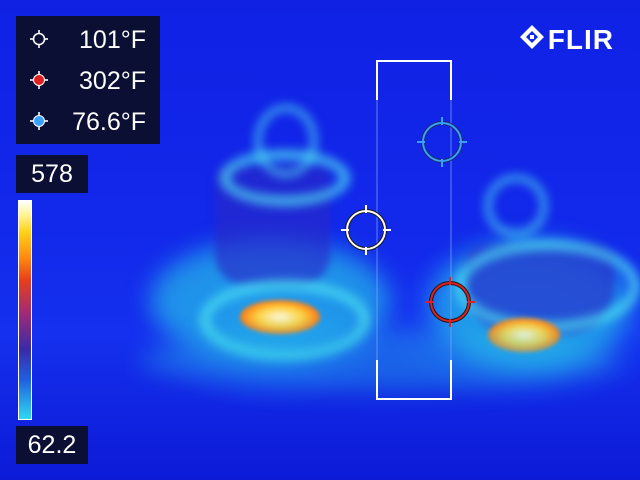 Image resolution: width=640 pixels, height=480 pixels. What do you see at coordinates (280, 317) in the screenshot?
I see `burner-flame-left` at bounding box center [280, 317].